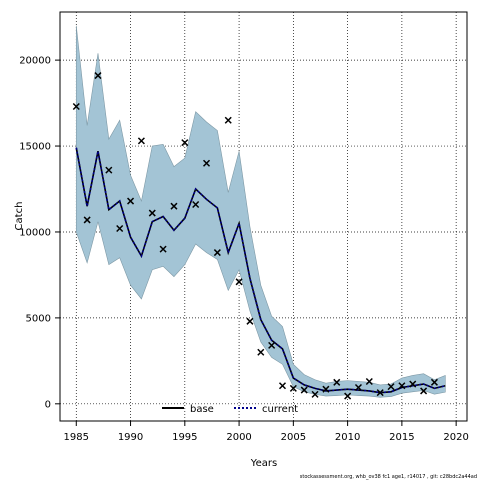  I want to click on y-tick-label: 5000, so click(38, 318).